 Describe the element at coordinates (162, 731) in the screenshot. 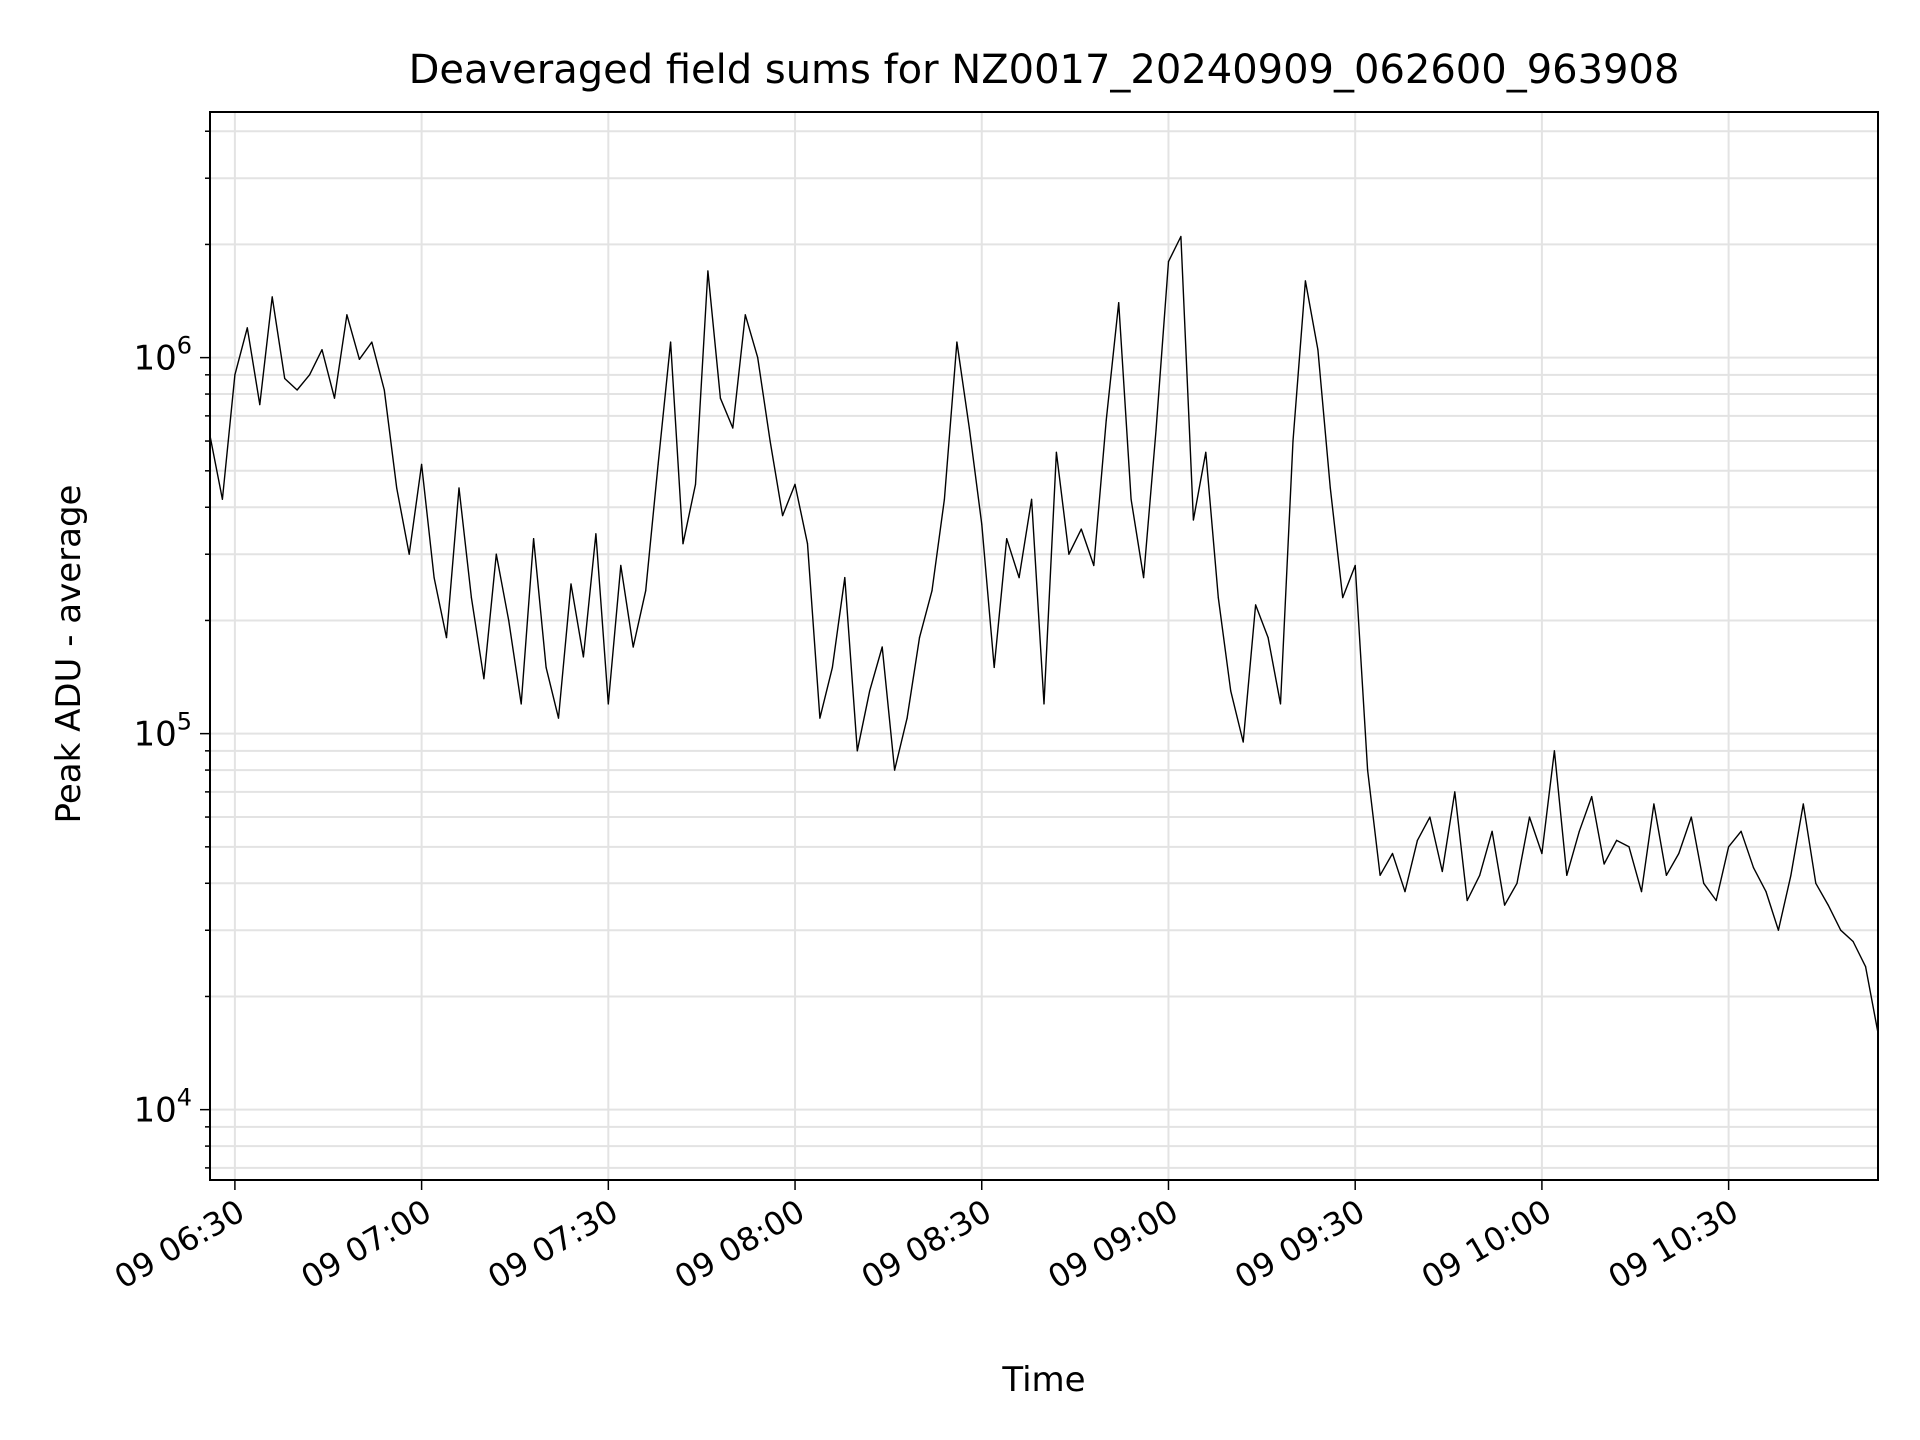

I see `y-tick-label: 10⁵` at that location.